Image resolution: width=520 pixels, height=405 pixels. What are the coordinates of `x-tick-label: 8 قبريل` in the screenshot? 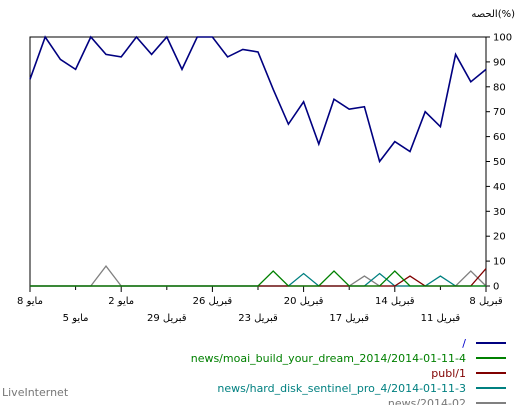 It's located at (485, 301).